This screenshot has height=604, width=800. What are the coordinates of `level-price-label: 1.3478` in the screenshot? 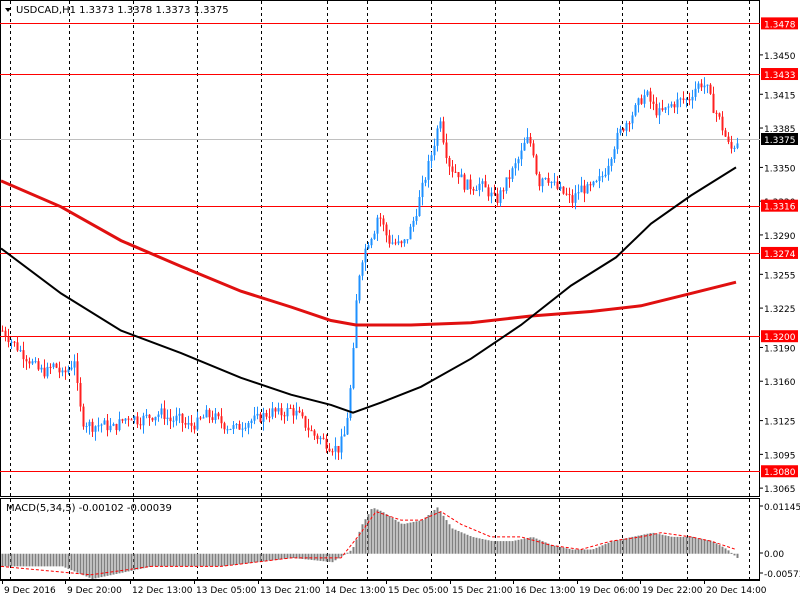 It's located at (780, 25).